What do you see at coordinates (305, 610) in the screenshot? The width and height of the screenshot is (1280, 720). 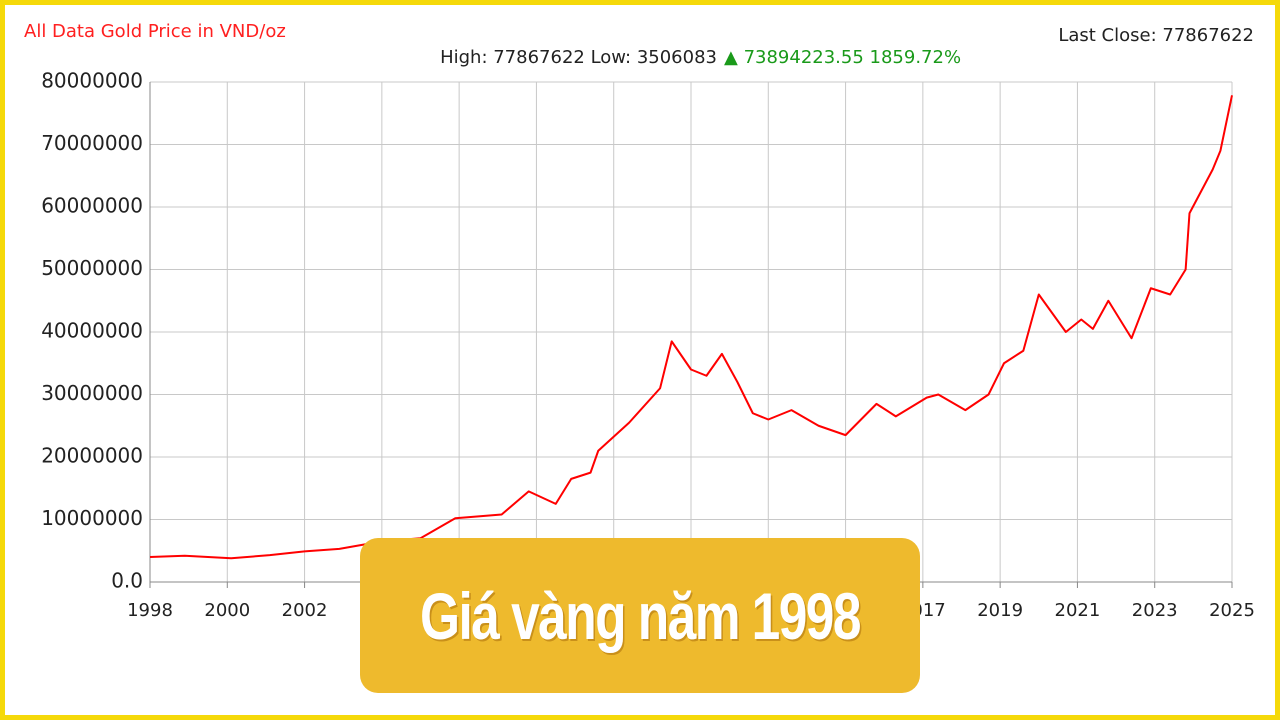 I see `x-tick-label: 2002` at bounding box center [305, 610].